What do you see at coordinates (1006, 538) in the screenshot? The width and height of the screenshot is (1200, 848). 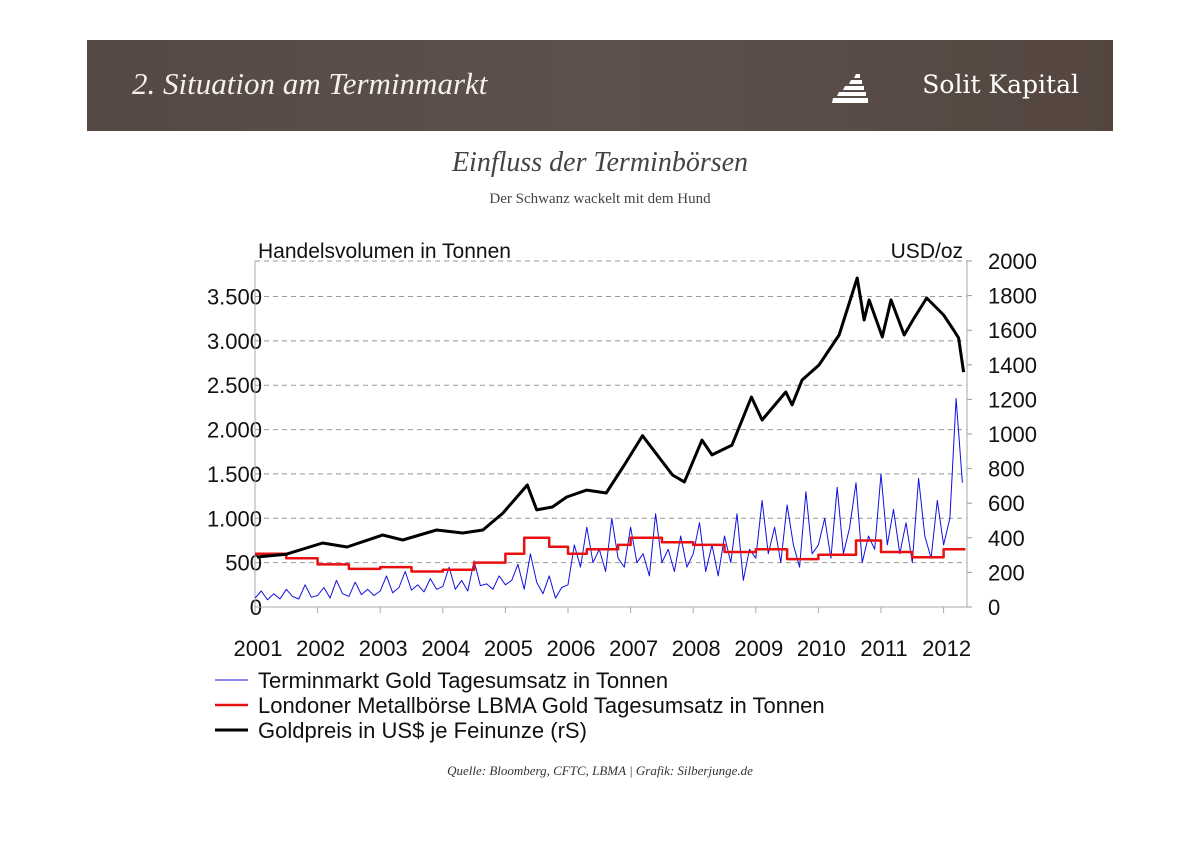 I see `y-tick-label-right: 400` at bounding box center [1006, 538].